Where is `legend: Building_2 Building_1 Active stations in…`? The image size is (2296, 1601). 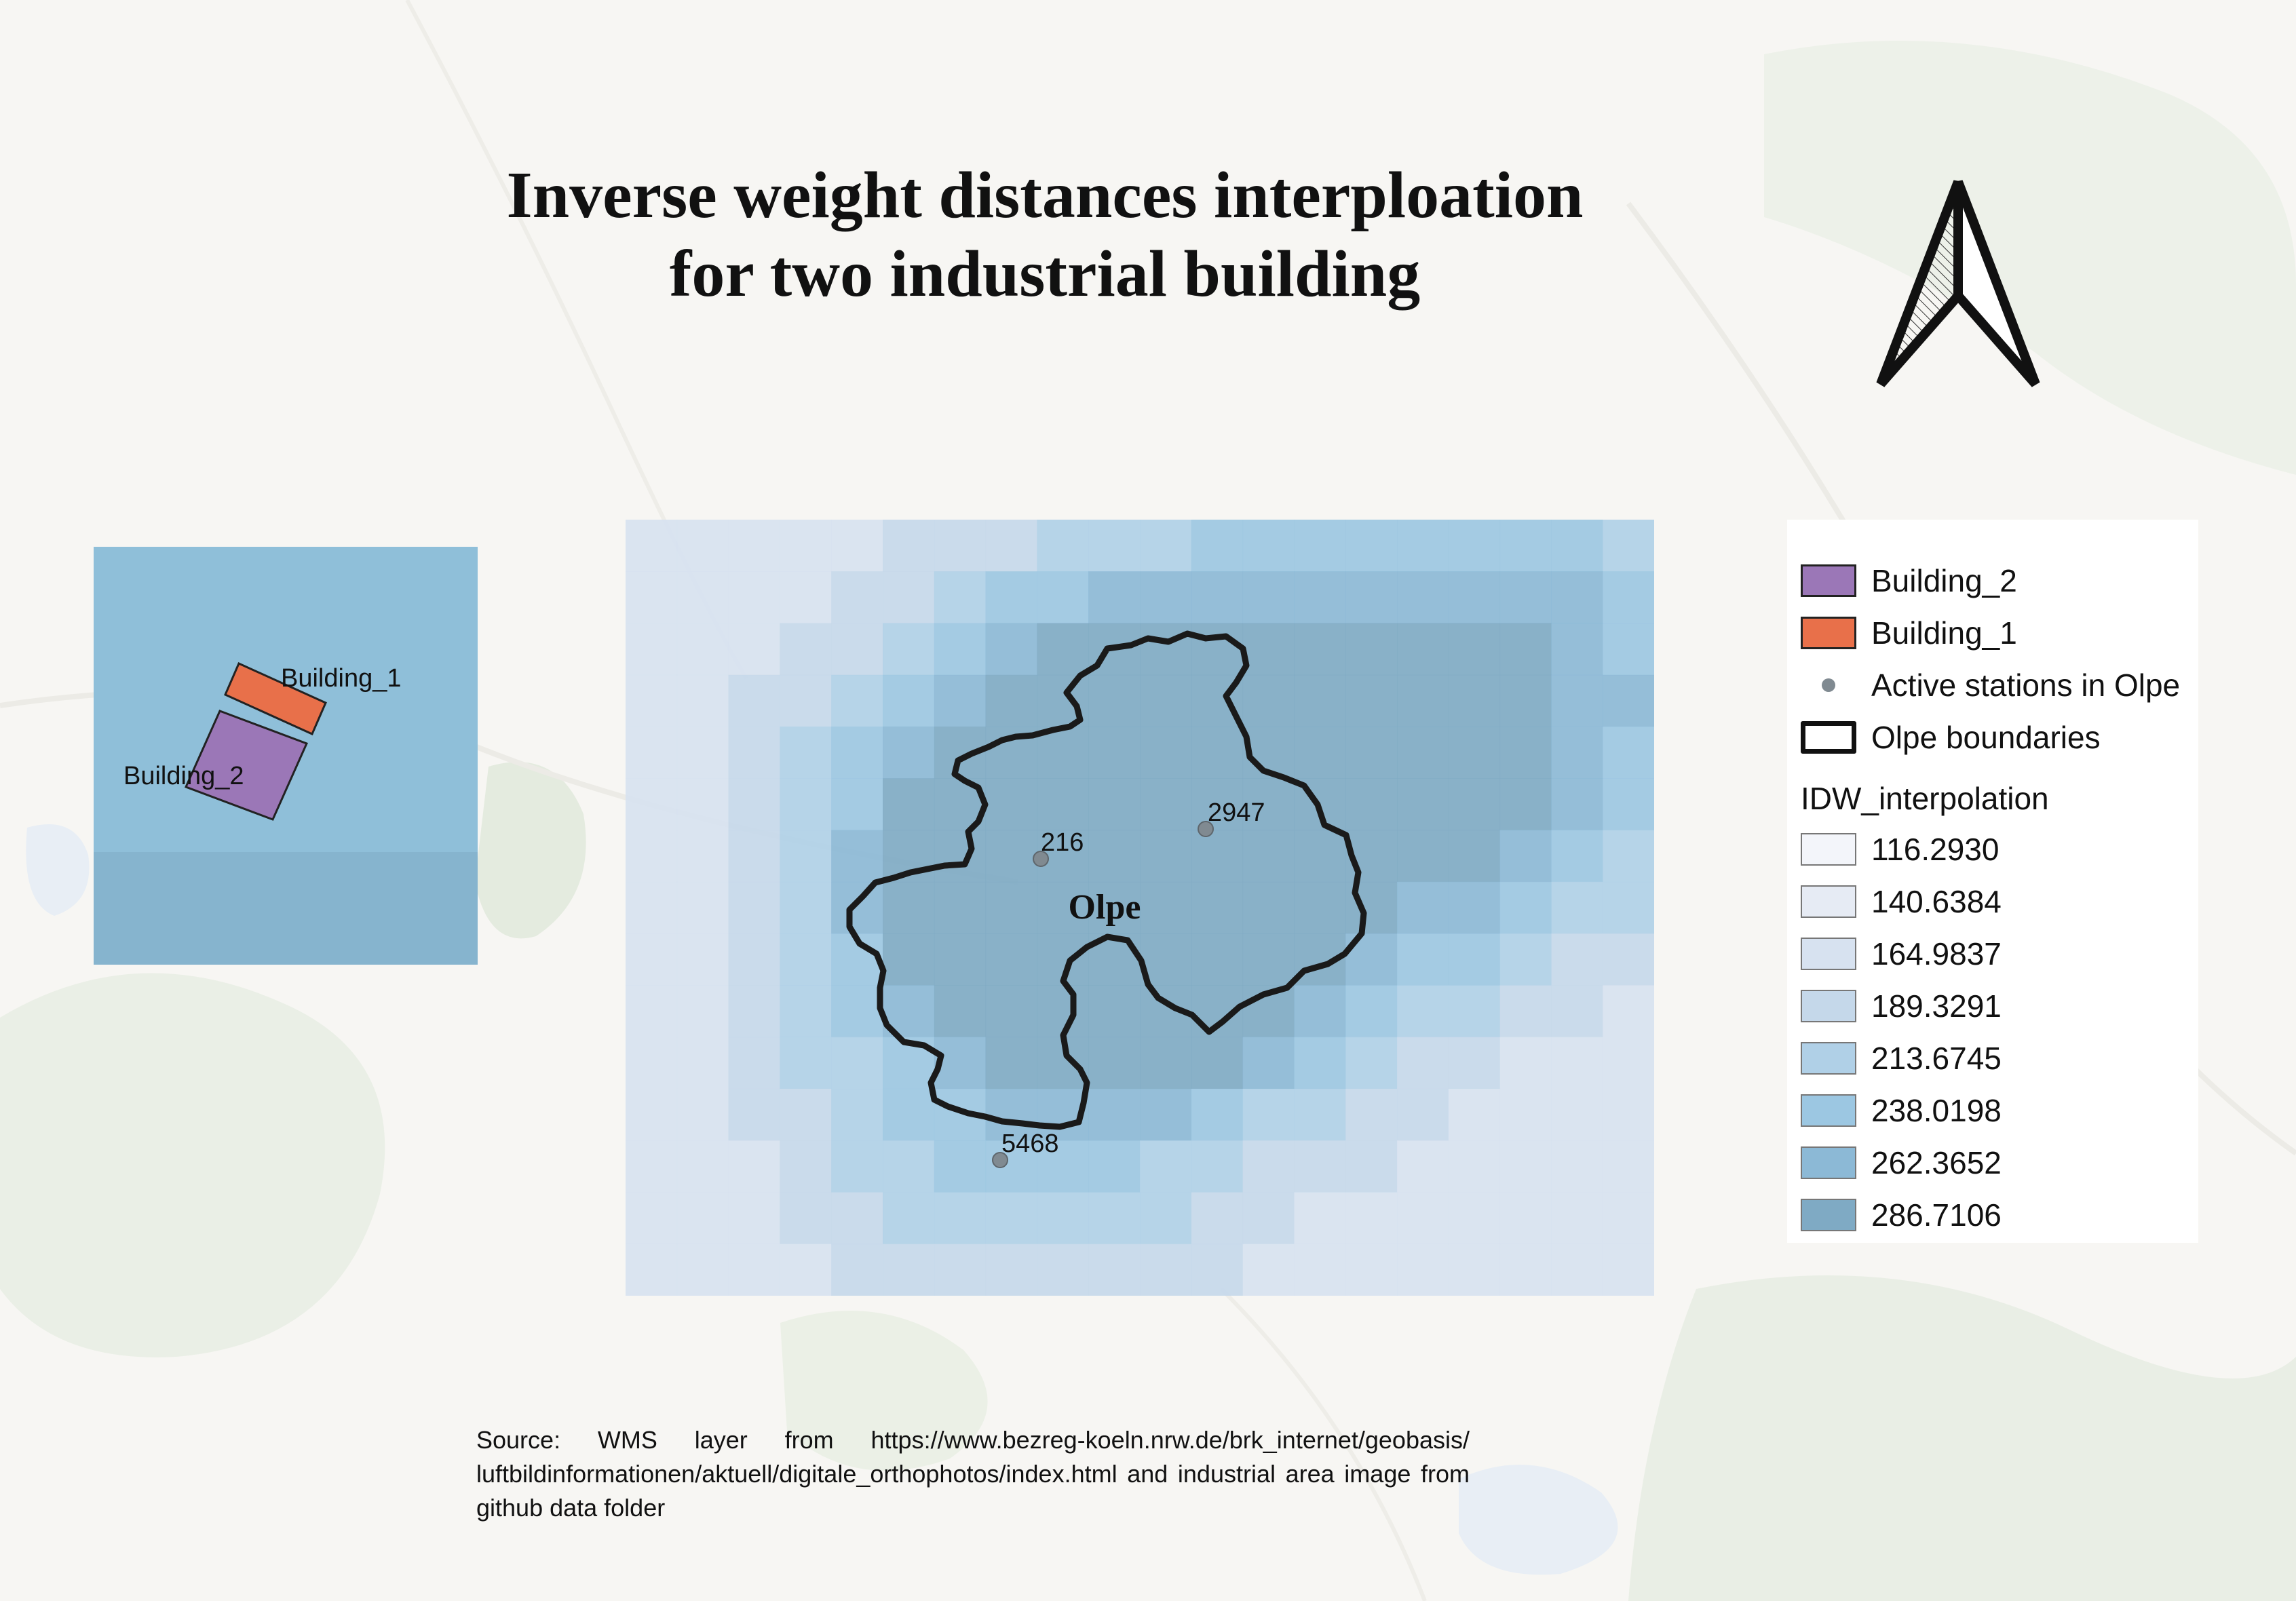 legend: Building_2 Building_1 Active stations in… is located at coordinates (1992, 881).